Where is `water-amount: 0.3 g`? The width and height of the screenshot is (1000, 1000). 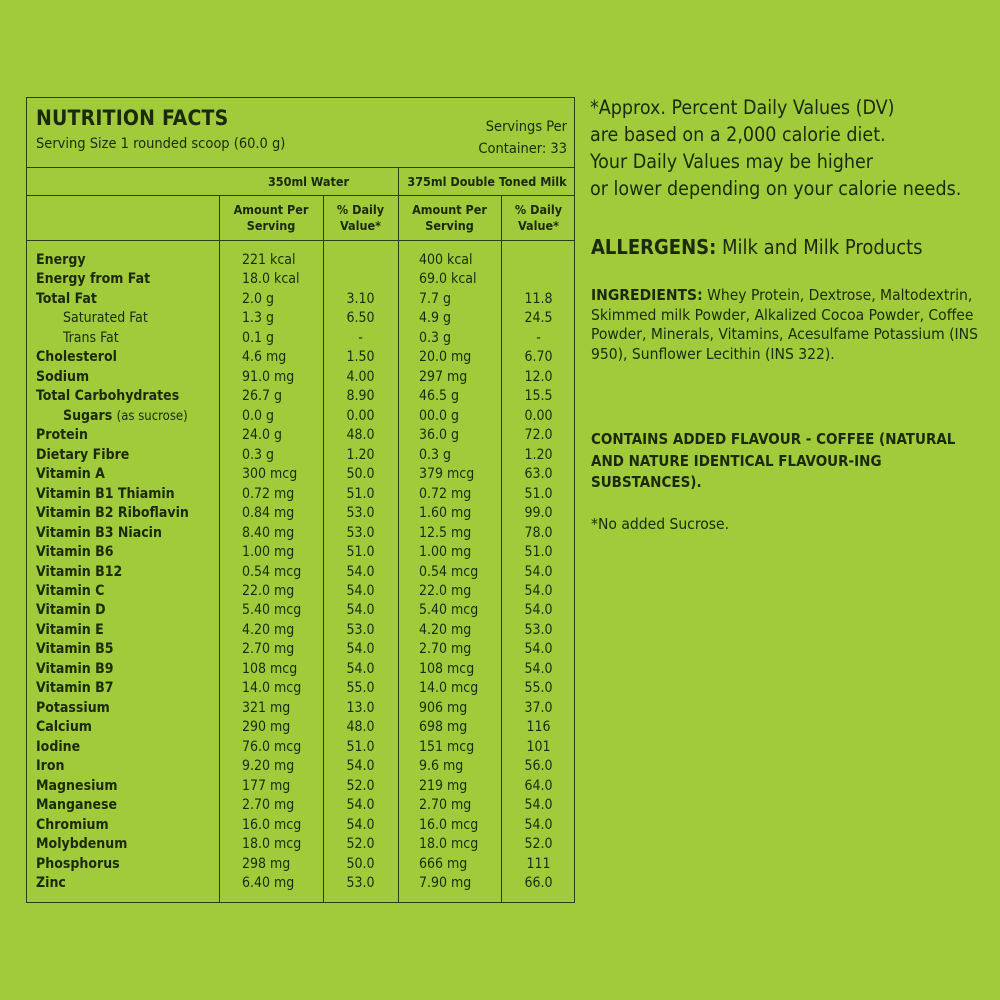 water-amount: 0.3 g is located at coordinates (258, 454).